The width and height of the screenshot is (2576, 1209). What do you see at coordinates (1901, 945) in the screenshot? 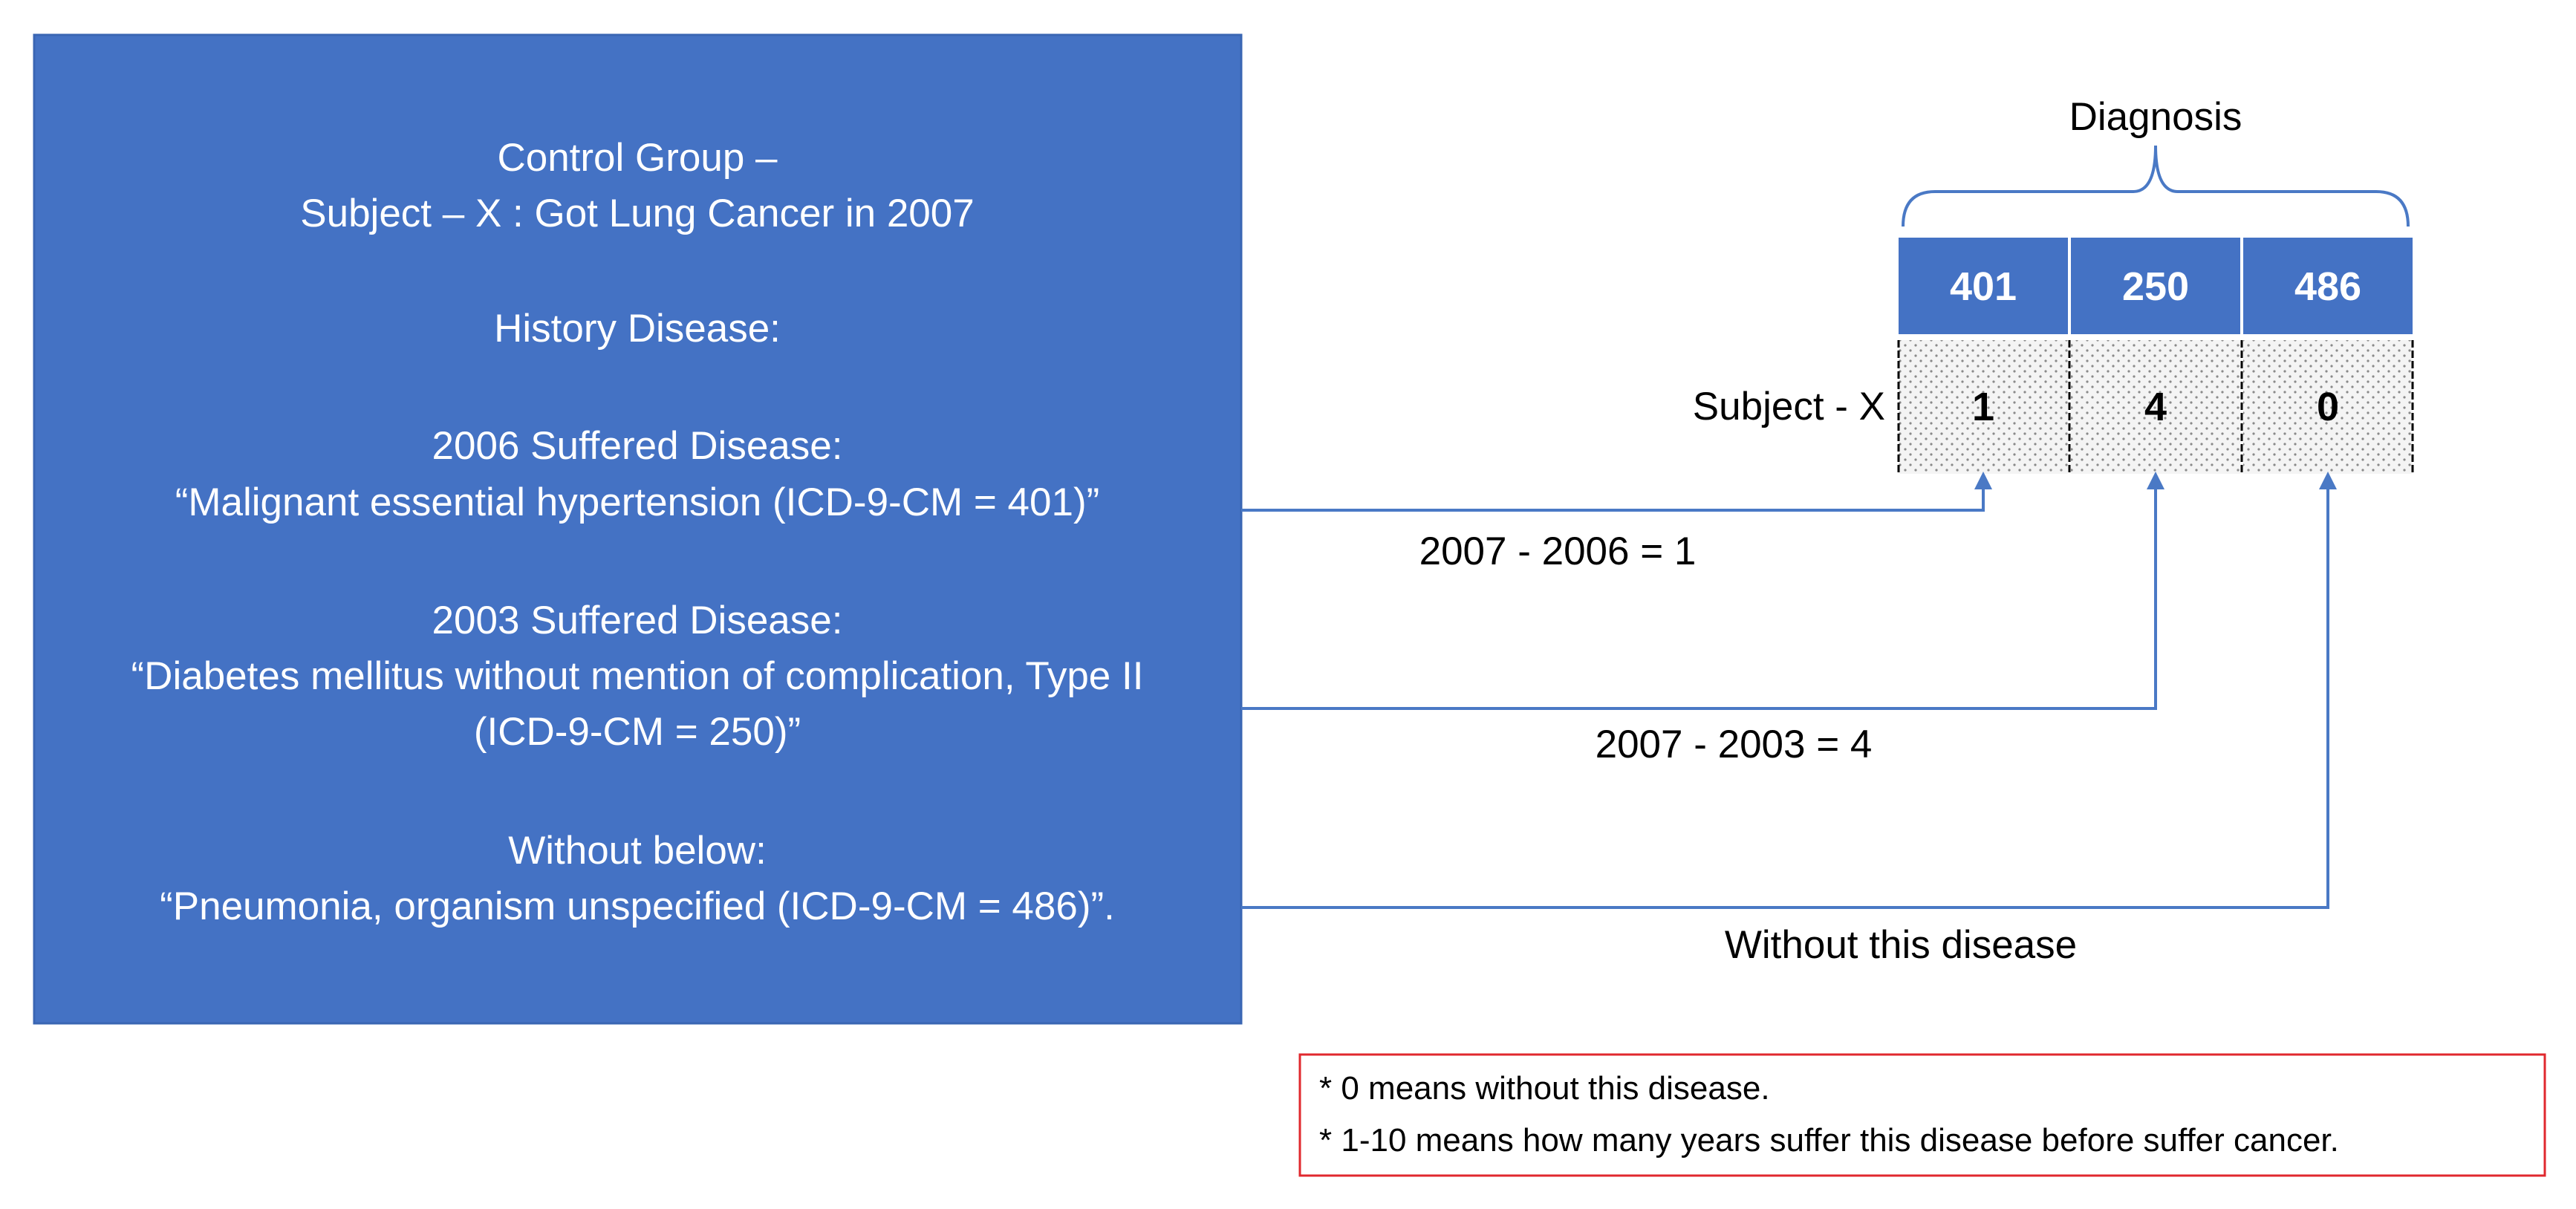
I see `connector-label-486: Without this disease` at bounding box center [1901, 945].